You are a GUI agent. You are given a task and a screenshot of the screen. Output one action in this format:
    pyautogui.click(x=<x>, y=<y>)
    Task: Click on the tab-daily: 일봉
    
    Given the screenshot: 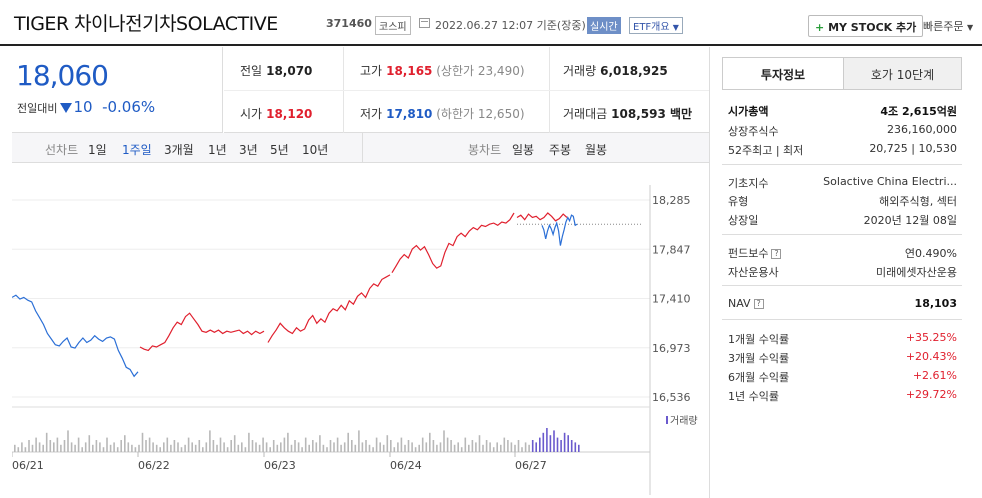 What is the action you would take?
    pyautogui.click(x=523, y=150)
    